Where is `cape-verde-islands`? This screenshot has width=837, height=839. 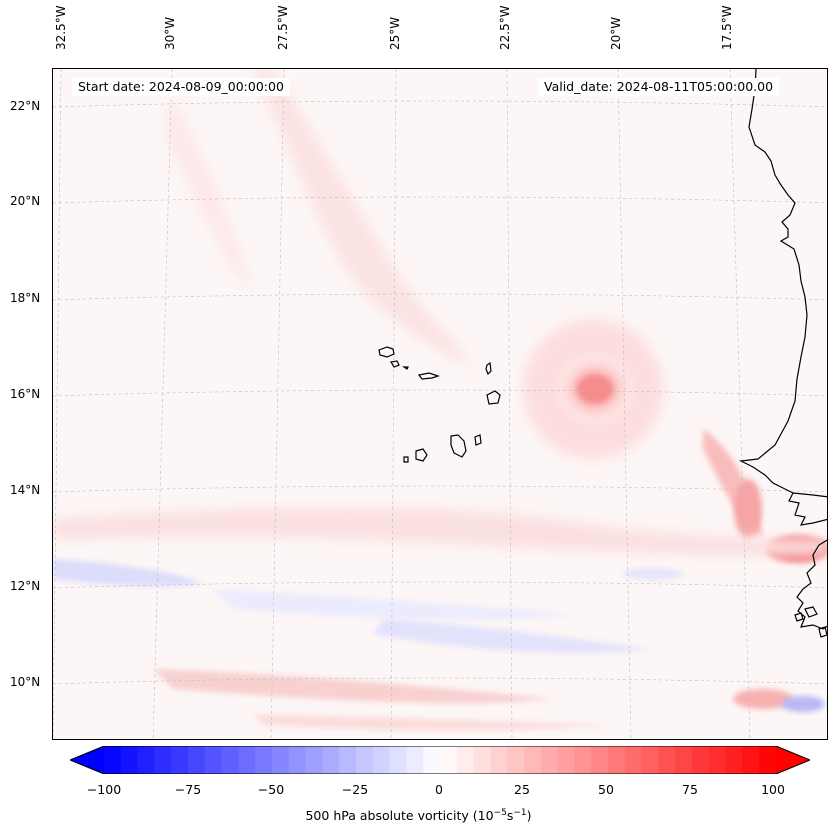
cape-verde-islands is located at coordinates (439, 404).